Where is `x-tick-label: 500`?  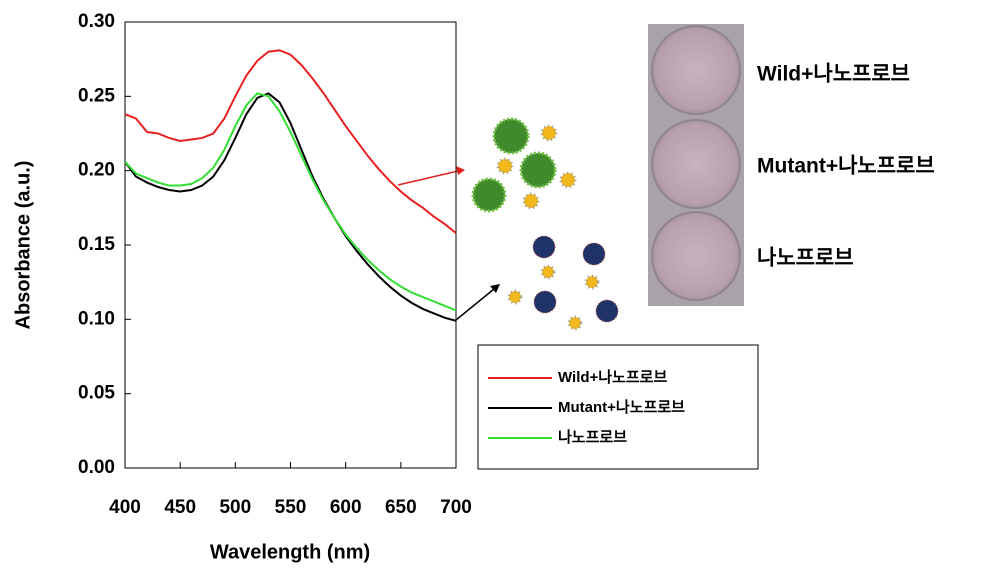 x-tick-label: 500 is located at coordinates (235, 507).